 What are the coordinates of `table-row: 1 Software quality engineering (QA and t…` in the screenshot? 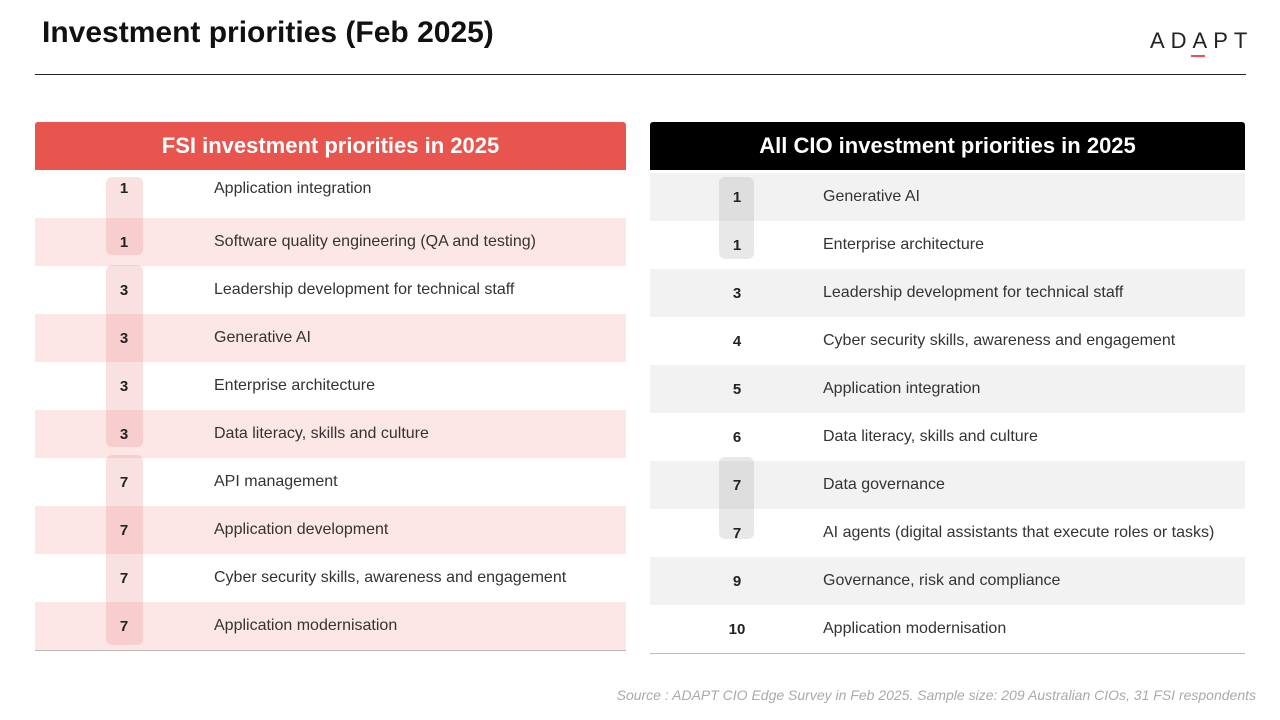 It's located at (330, 242).